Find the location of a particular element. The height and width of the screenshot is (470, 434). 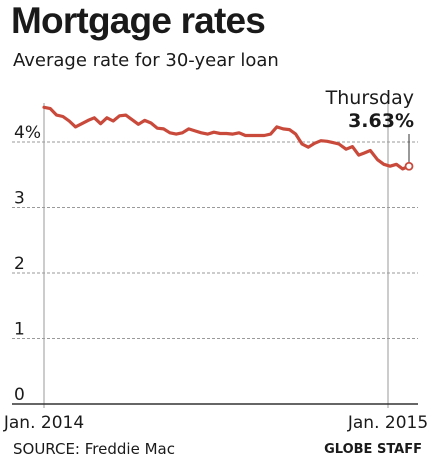

series-line is located at coordinates (226, 138).